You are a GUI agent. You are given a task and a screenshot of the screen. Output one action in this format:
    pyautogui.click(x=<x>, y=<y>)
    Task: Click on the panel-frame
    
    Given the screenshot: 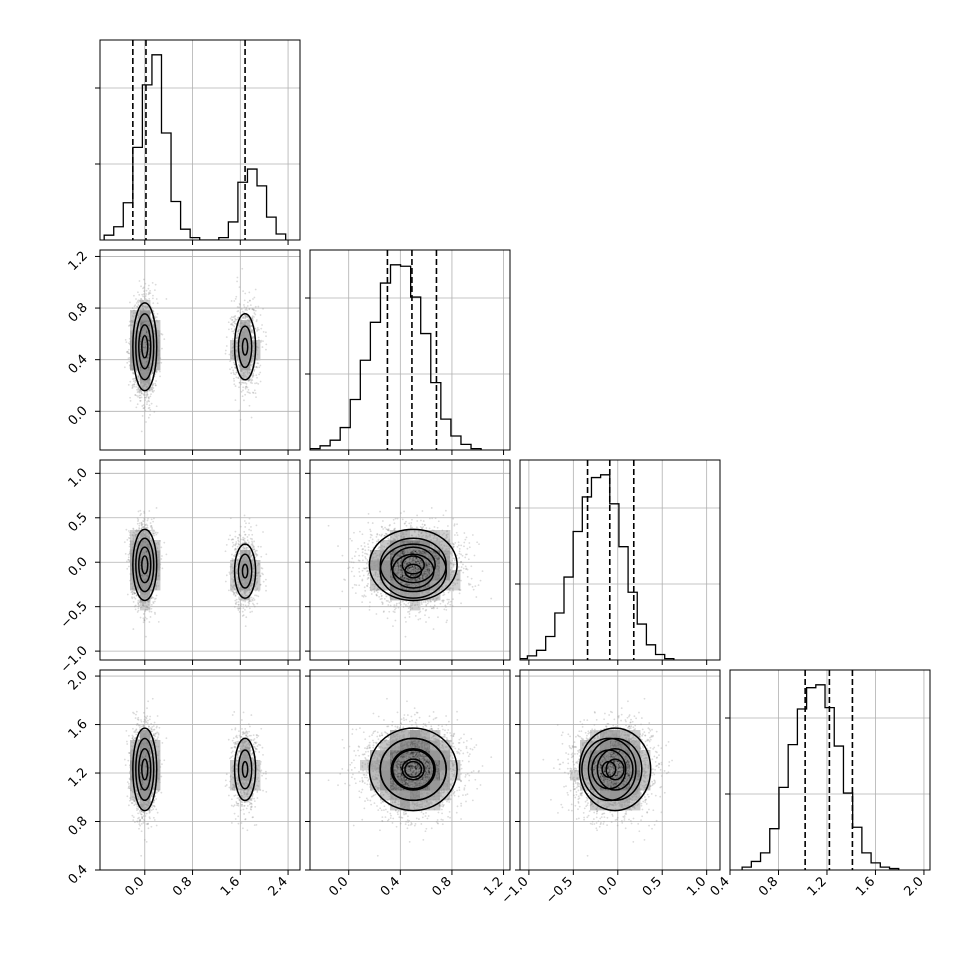 What is the action you would take?
    pyautogui.click(x=200, y=140)
    